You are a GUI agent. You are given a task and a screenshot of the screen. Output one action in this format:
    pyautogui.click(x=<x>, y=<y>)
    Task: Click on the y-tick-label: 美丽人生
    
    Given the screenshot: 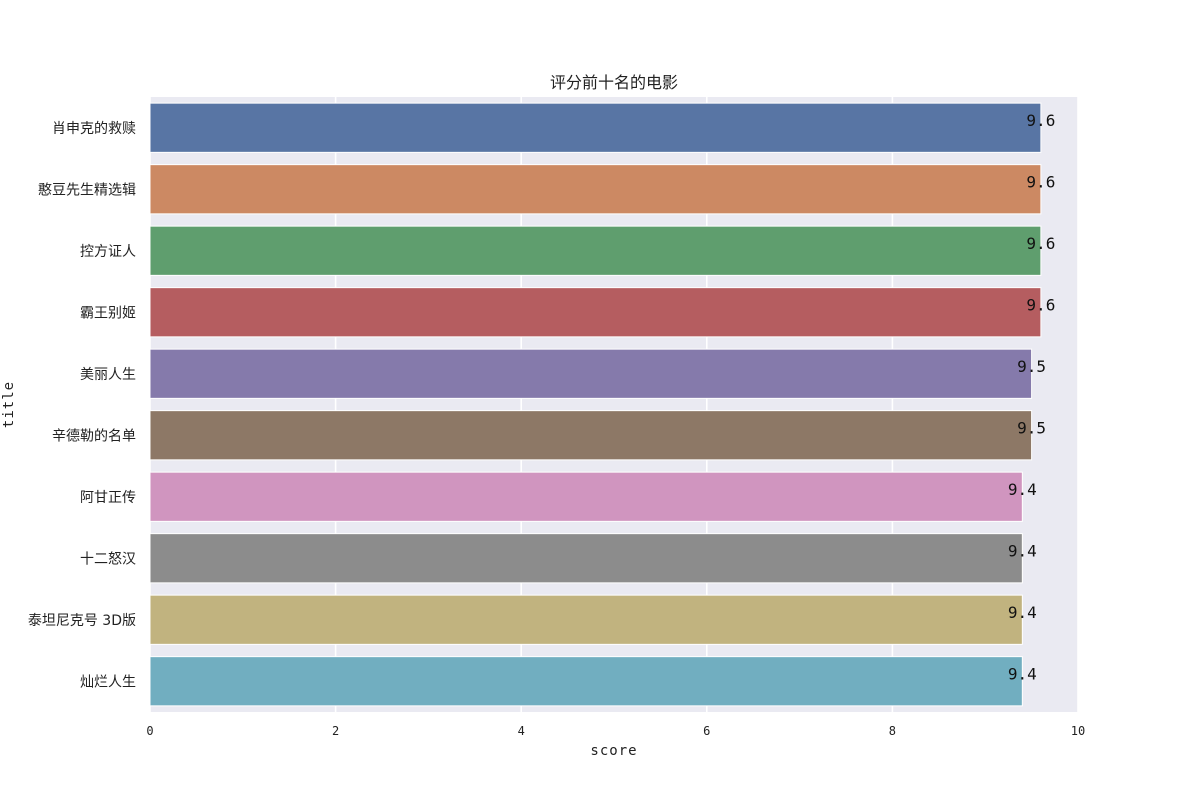 What is the action you would take?
    pyautogui.click(x=108, y=375)
    